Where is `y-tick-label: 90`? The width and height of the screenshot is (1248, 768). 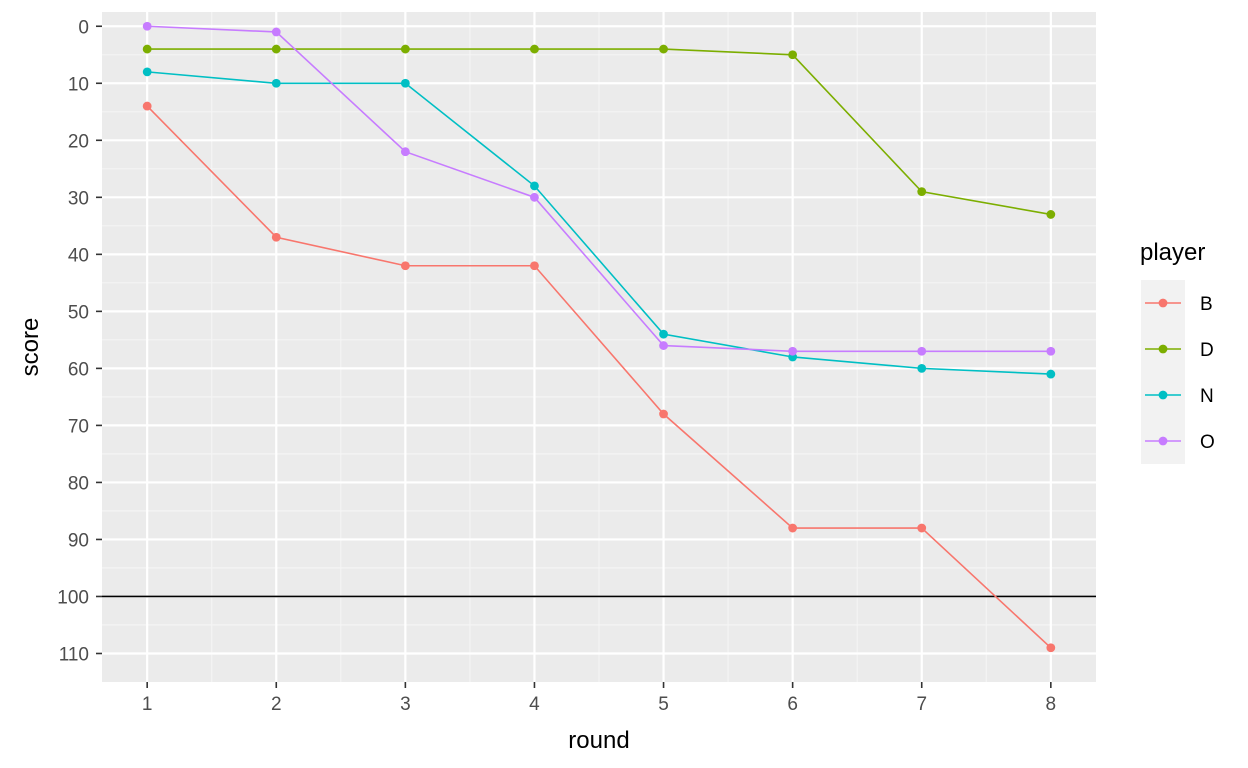 y-tick-label: 90 is located at coordinates (78, 540).